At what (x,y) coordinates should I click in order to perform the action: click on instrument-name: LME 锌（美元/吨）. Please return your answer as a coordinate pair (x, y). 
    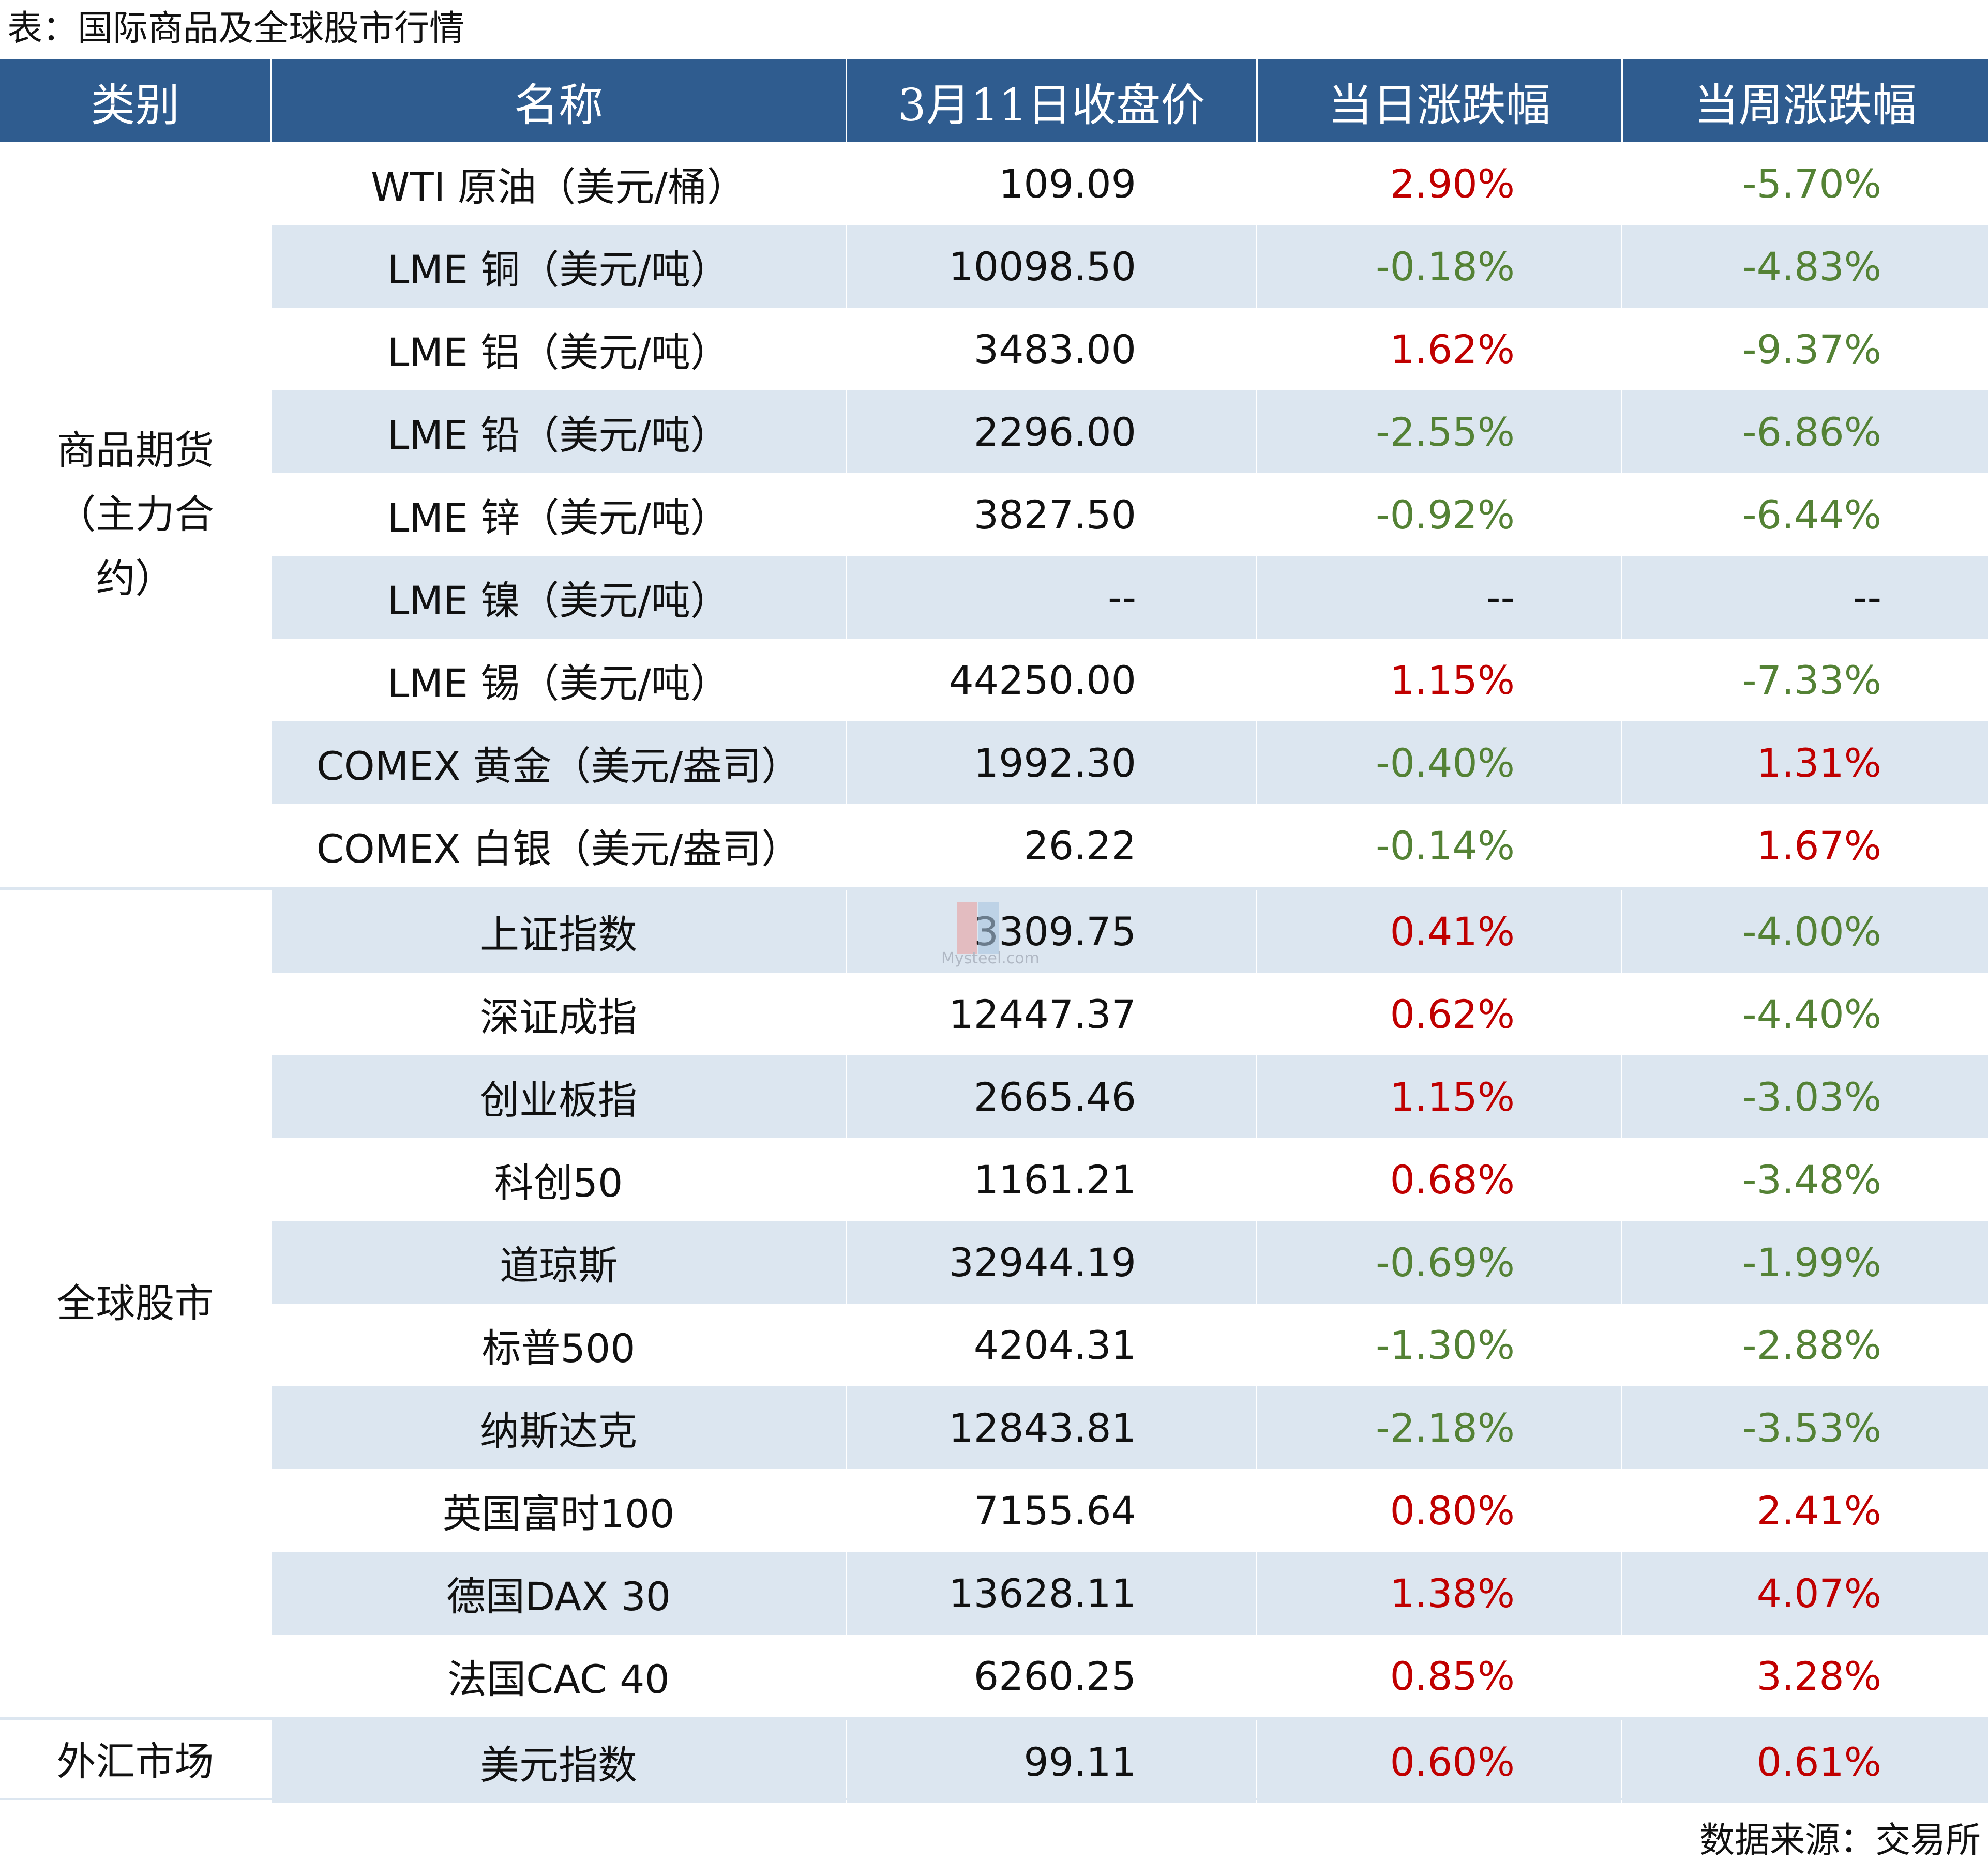
    Looking at the image, I should click on (558, 514).